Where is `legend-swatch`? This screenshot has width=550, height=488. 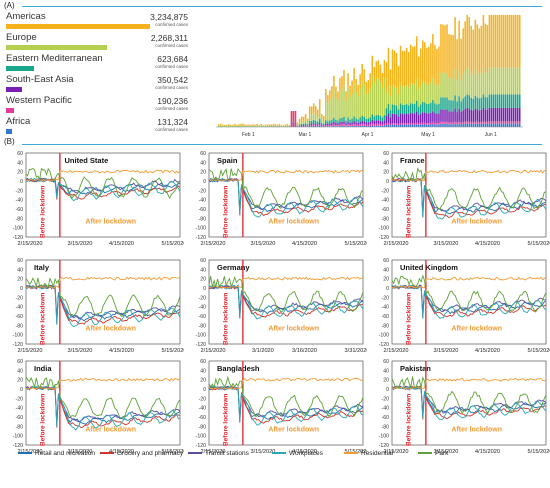 legend-swatch is located at coordinates (279, 453).